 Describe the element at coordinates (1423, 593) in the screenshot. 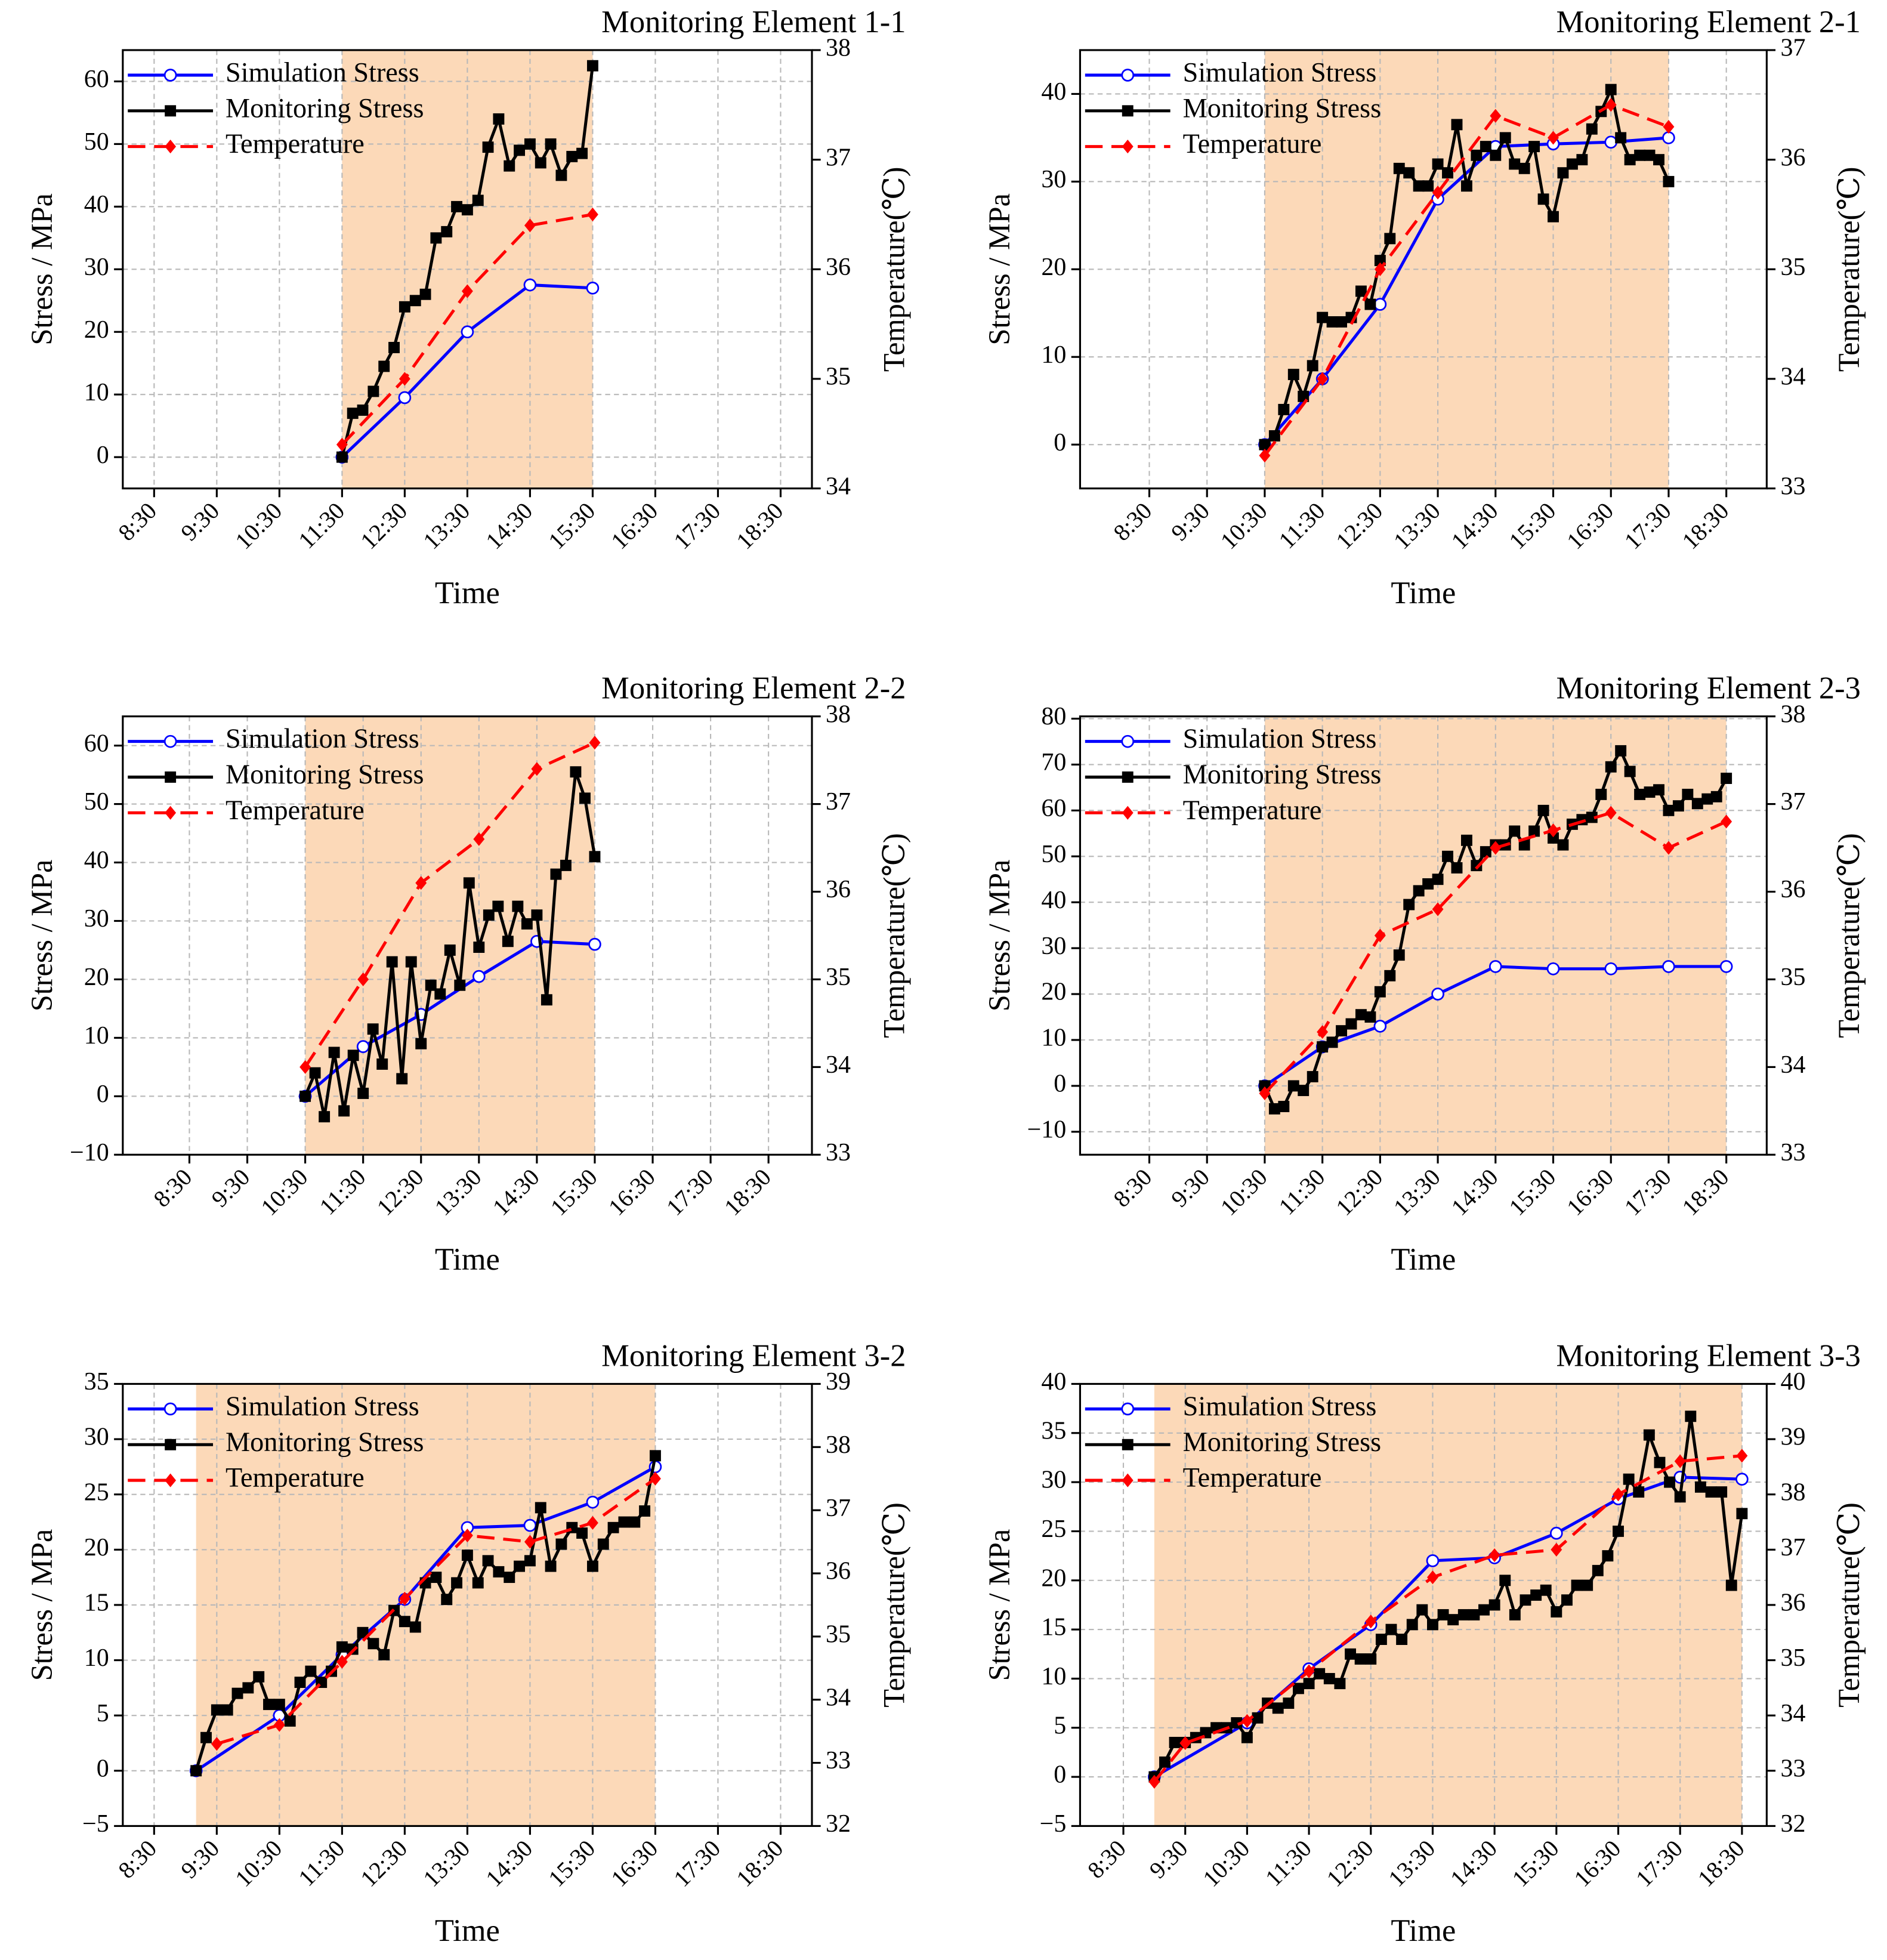

I see `x-axis-label: Time` at that location.